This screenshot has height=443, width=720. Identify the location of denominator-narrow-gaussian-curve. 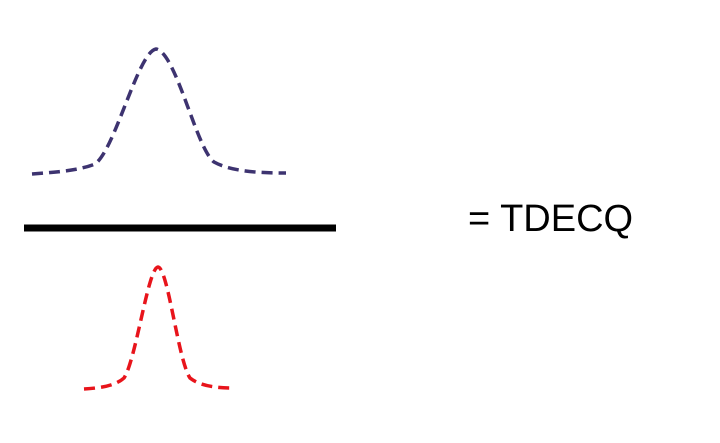
(159, 328).